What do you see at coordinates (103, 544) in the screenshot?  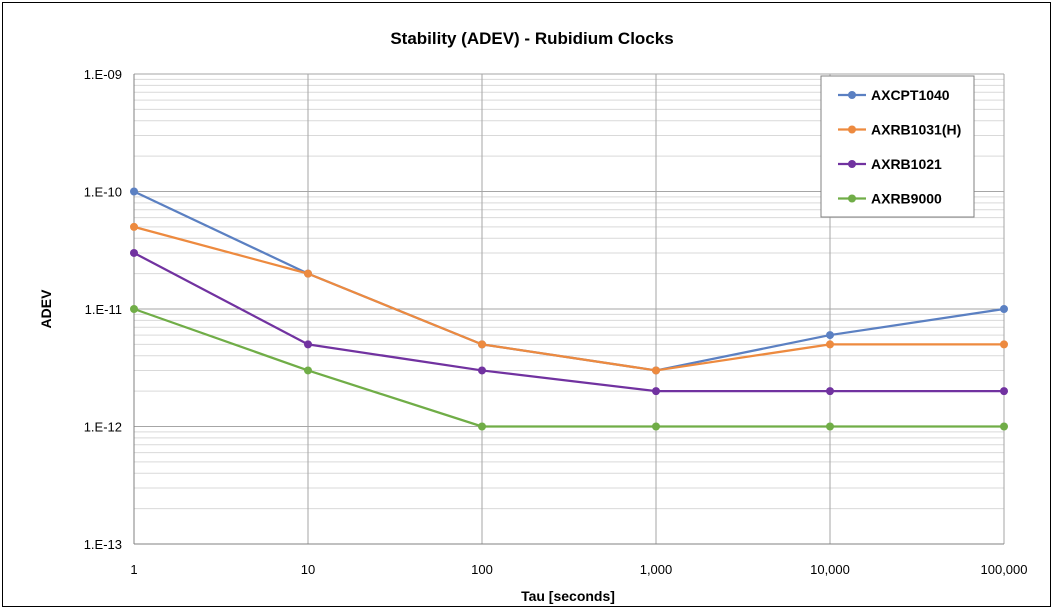 I see `y-tick-label: 1.E-13` at bounding box center [103, 544].